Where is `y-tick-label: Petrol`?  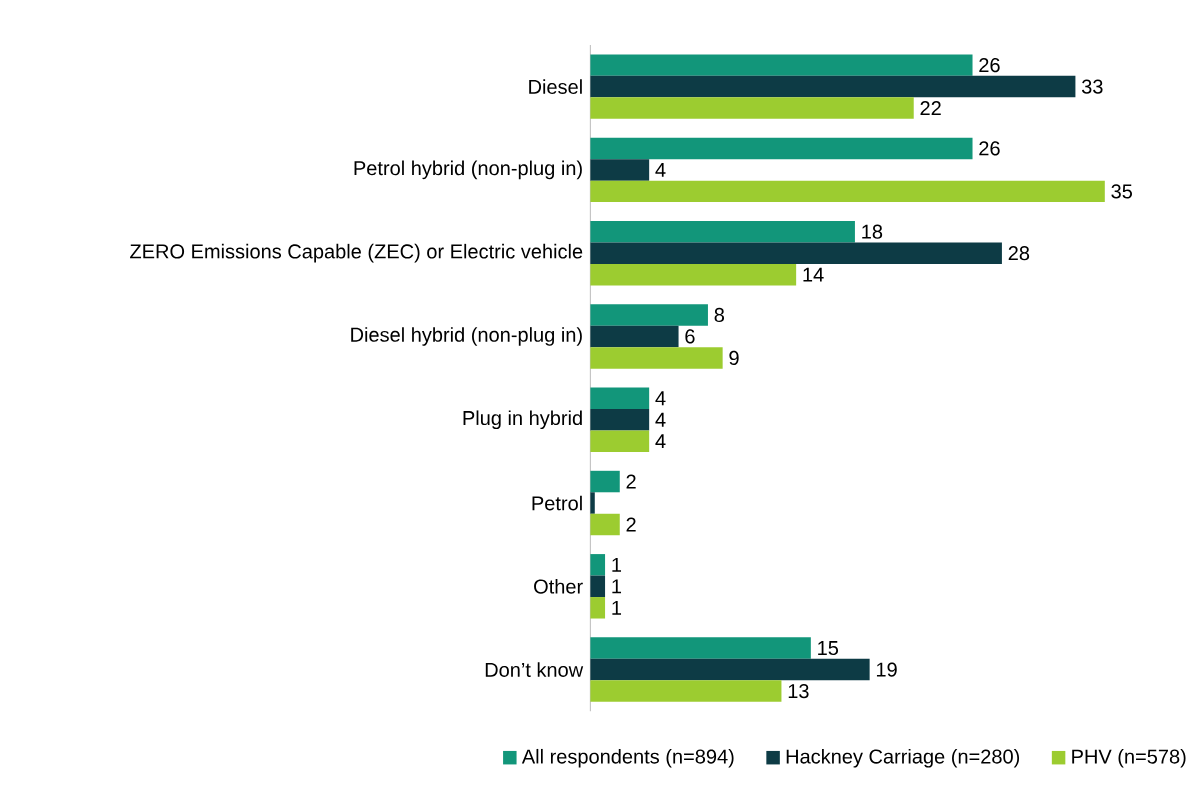
y-tick-label: Petrol is located at coordinates (557, 503).